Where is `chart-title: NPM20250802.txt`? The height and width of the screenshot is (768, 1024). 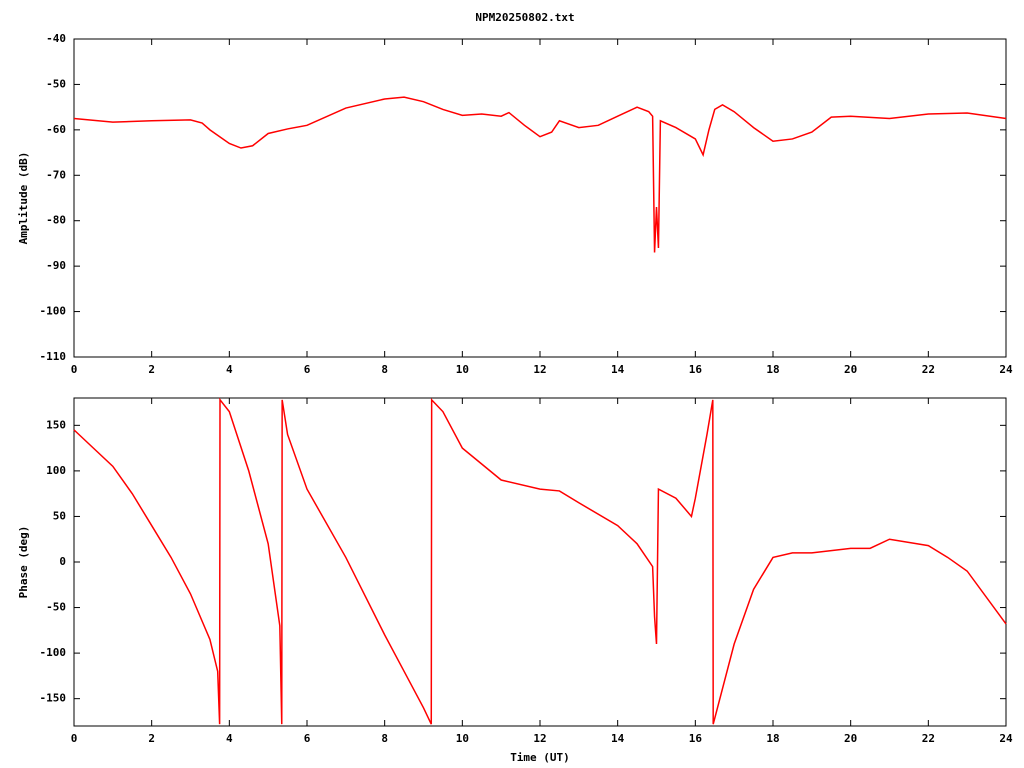 chart-title: NPM20250802.txt is located at coordinates (524, 17).